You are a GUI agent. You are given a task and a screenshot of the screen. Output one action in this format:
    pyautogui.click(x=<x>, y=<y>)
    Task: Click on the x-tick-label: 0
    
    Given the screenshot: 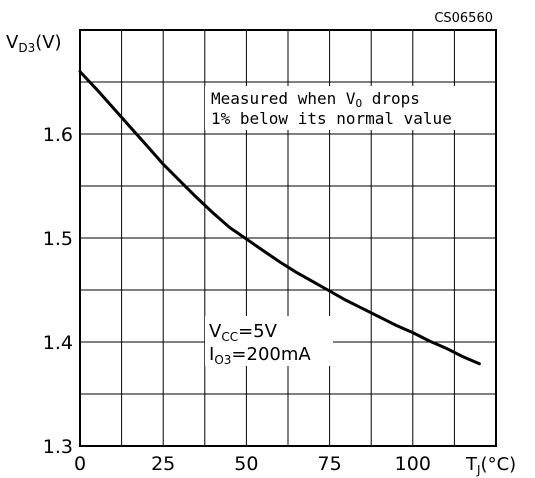 What is the action you would take?
    pyautogui.click(x=80, y=464)
    